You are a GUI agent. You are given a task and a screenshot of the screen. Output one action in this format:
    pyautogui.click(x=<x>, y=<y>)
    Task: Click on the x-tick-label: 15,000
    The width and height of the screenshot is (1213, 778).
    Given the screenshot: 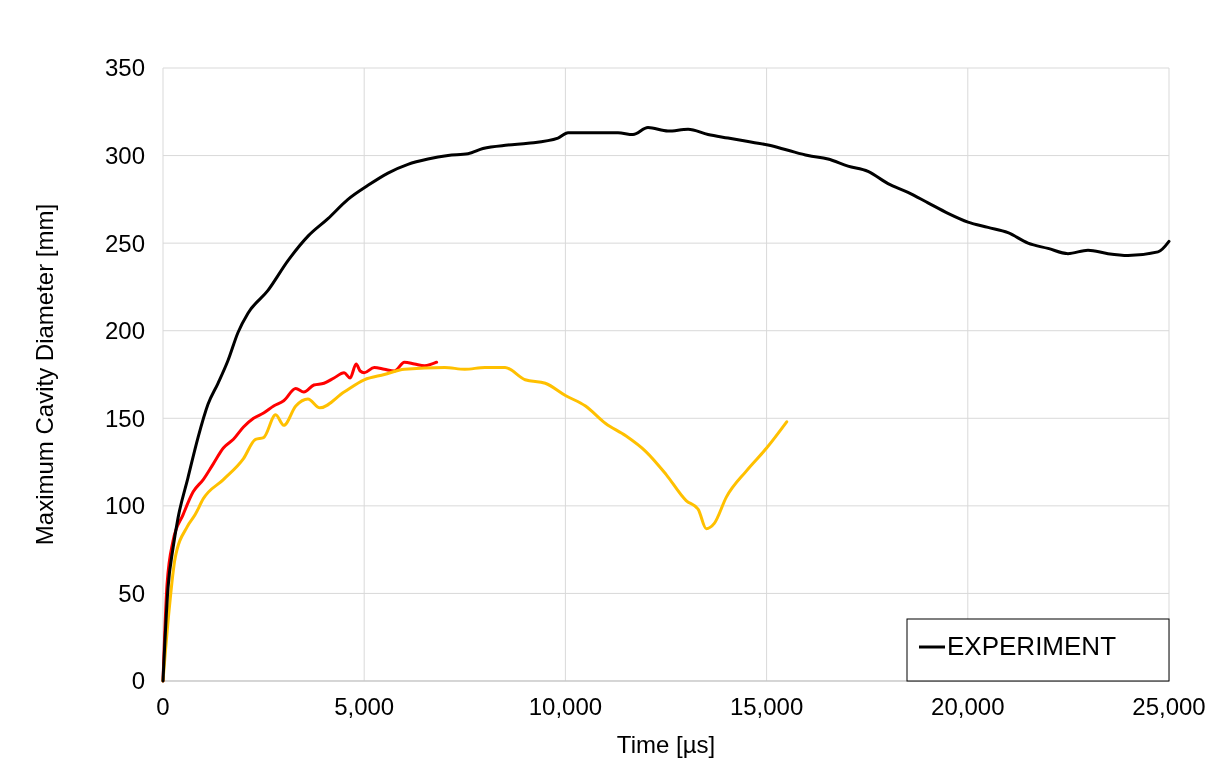 What is the action you would take?
    pyautogui.click(x=766, y=706)
    